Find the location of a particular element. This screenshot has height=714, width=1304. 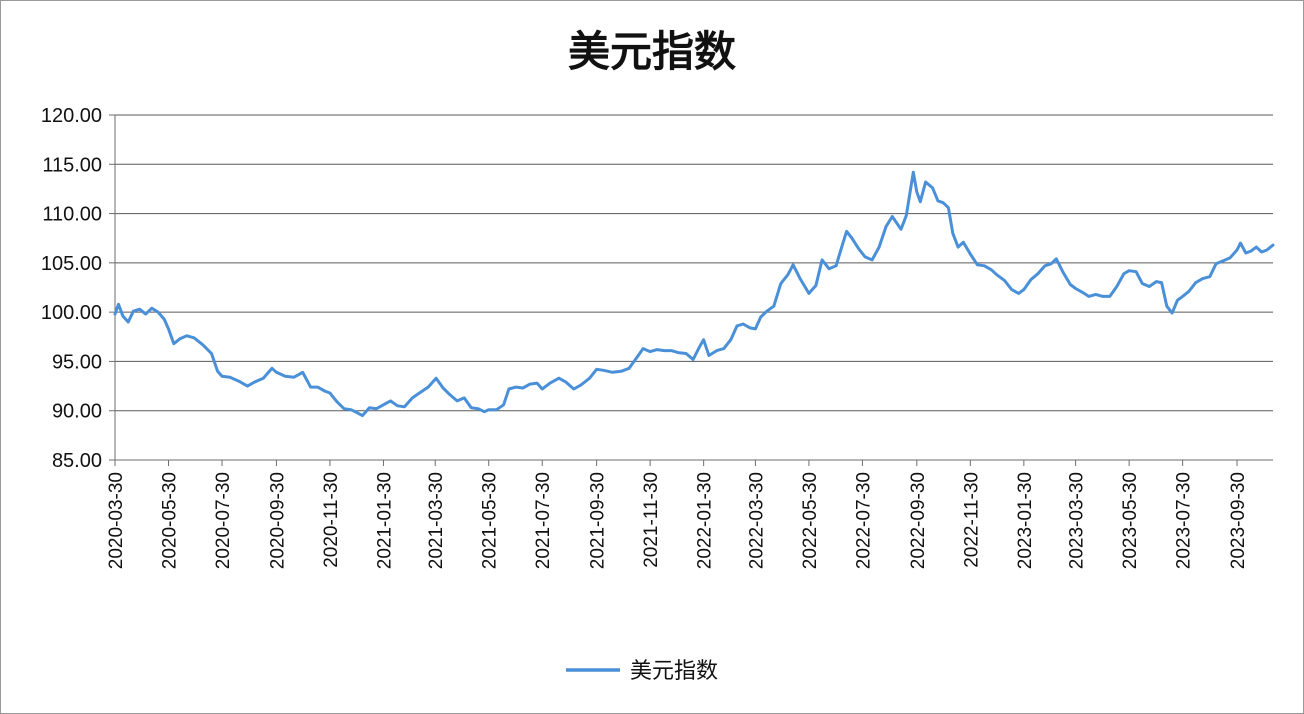

x-tick-label: 2023-07-30 is located at coordinates (1184, 520).